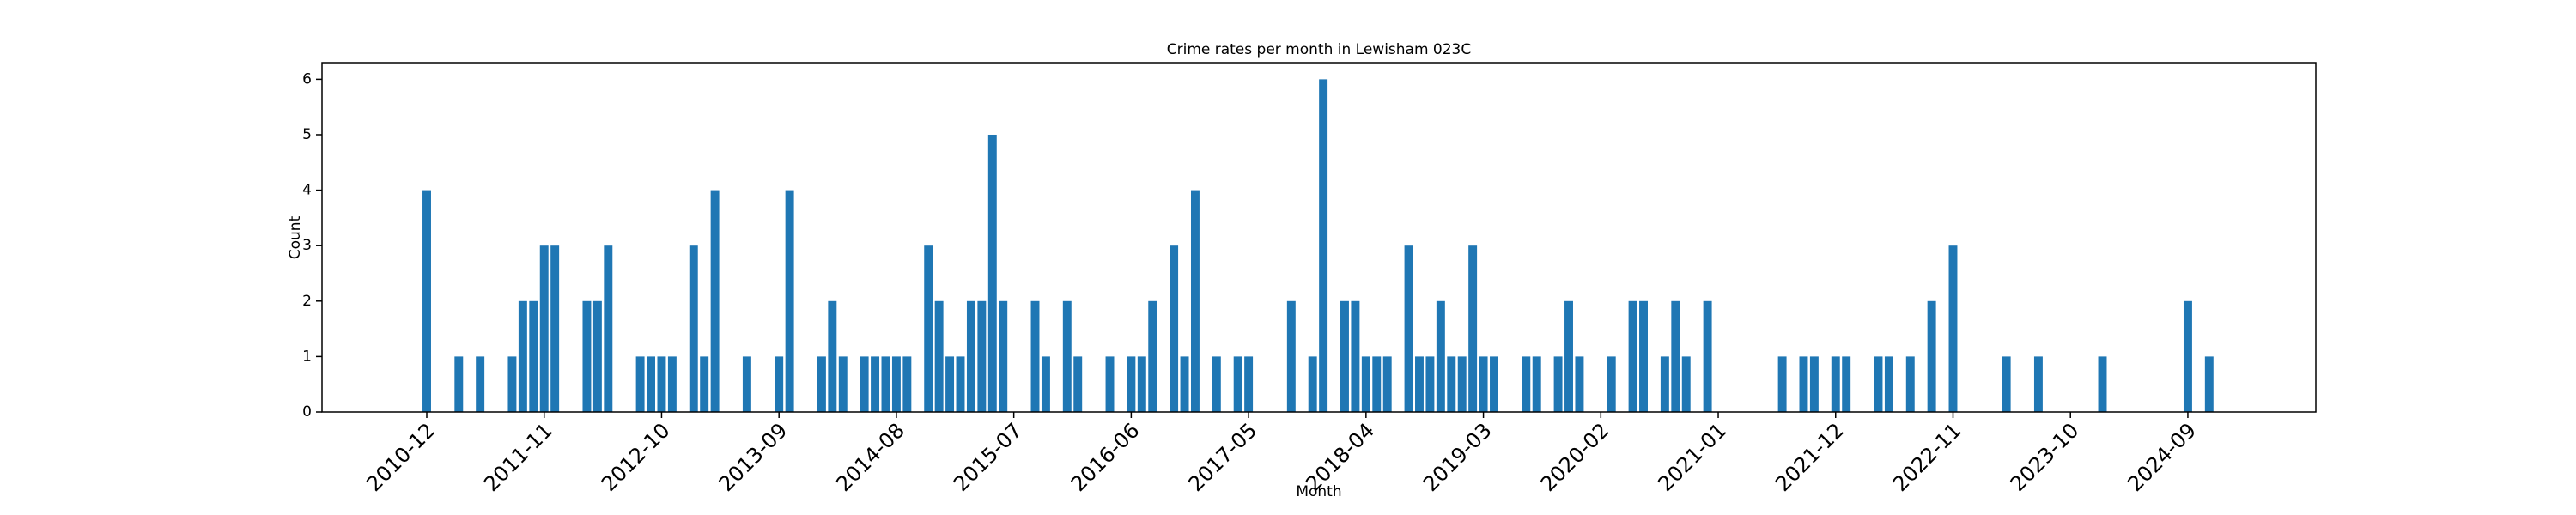 Image resolution: width=2576 pixels, height=515 pixels. I want to click on chart-title: Crime rates per month in Lewisham 023C, so click(1319, 49).